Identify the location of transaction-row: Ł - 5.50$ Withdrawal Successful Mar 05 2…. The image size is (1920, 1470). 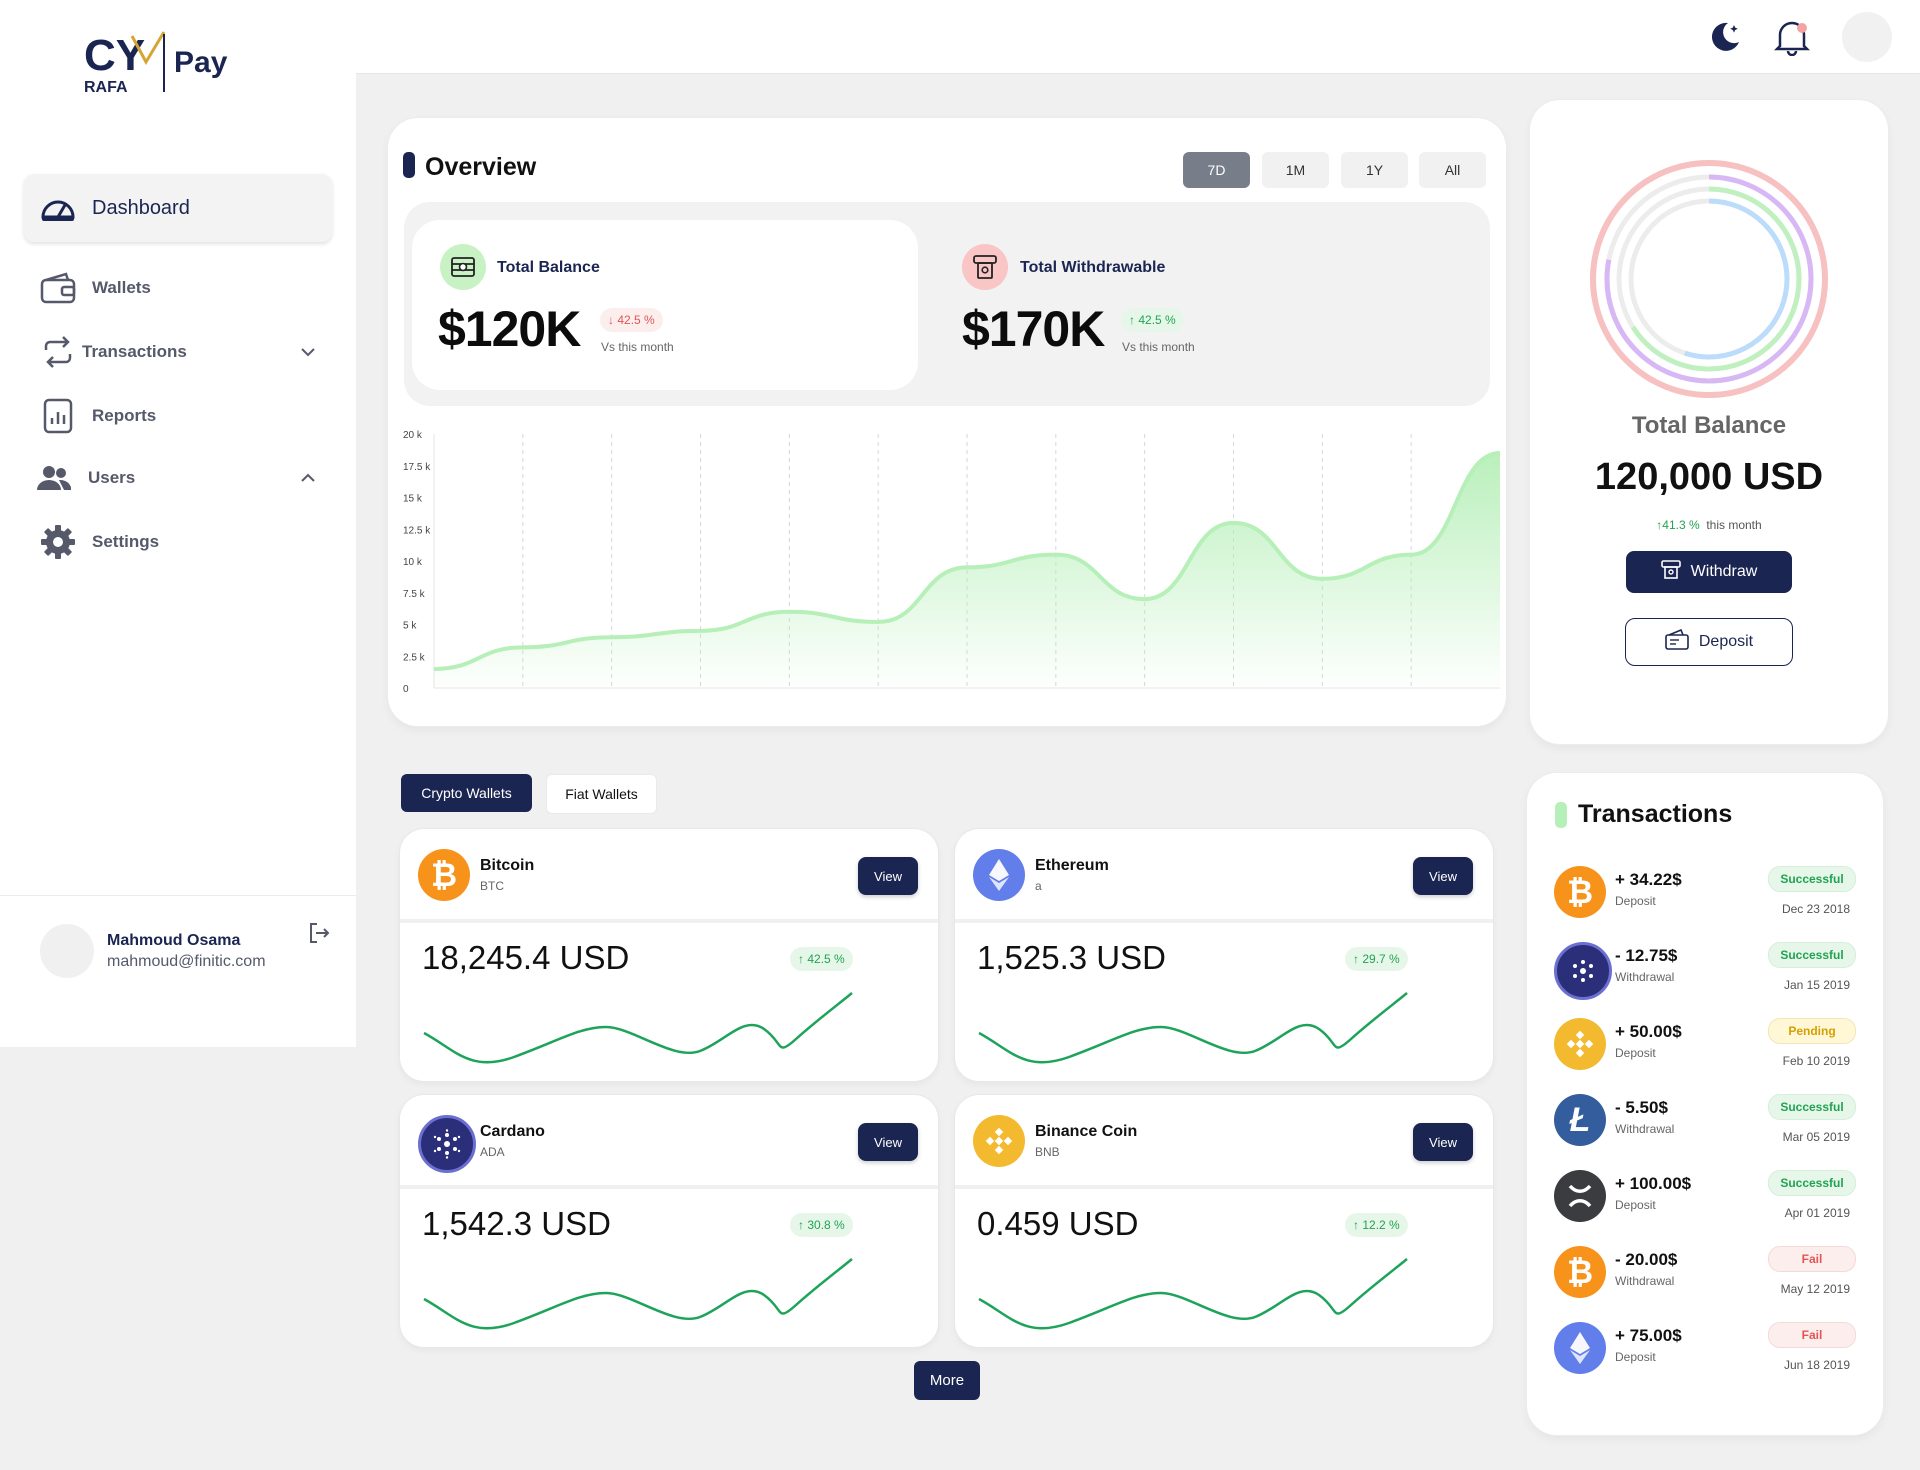
(1710, 1119).